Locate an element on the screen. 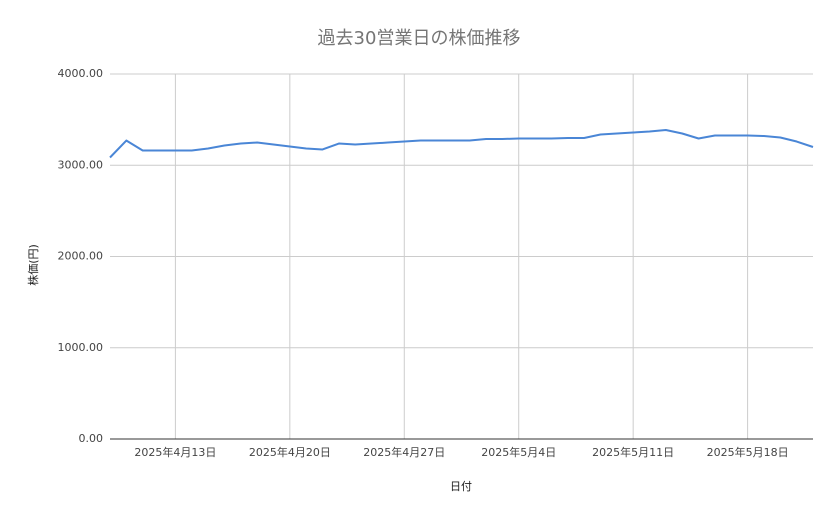  x-axis-title: 日付 is located at coordinates (461, 486).